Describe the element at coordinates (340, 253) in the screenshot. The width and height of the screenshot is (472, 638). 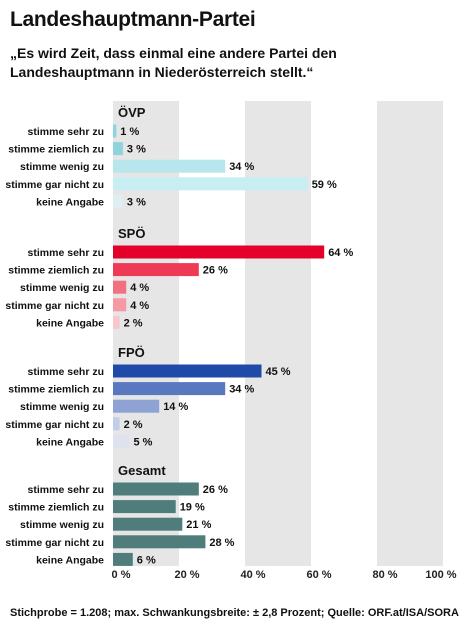
I see `data-label: 64 %` at that location.